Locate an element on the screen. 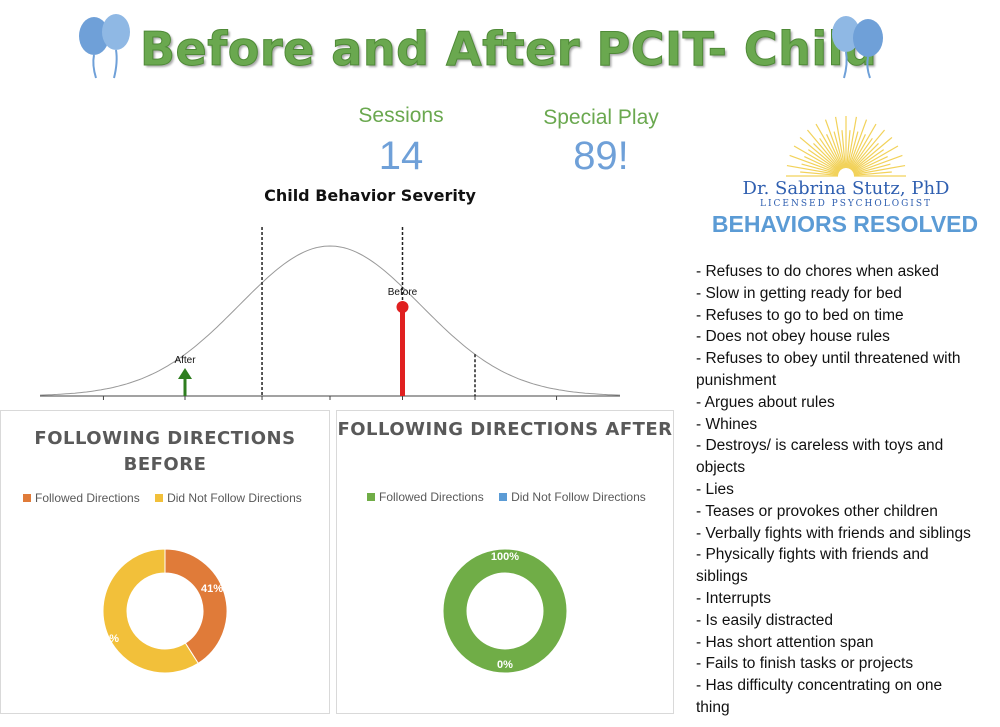  behavior-item: - Fails to finish tasks or projects is located at coordinates (805, 664).